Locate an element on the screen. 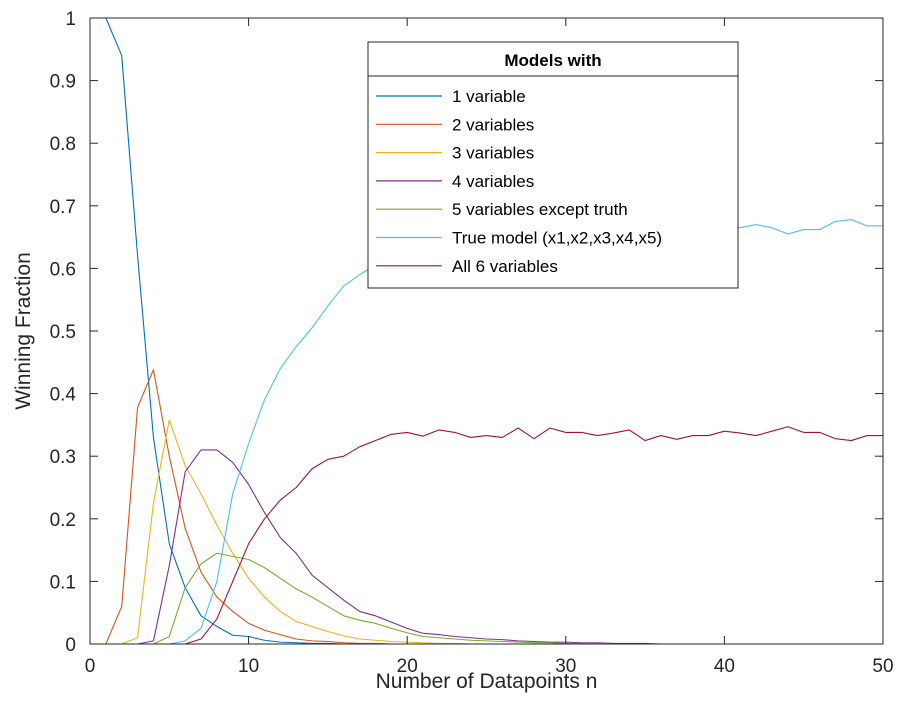 The image size is (899, 719). y-tick-label: 0.7 is located at coordinates (63, 207).